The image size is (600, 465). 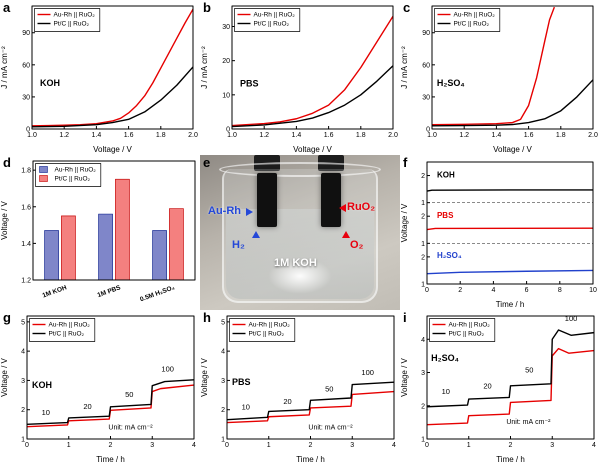 I want to click on panel-g: g, so click(x=100, y=387).